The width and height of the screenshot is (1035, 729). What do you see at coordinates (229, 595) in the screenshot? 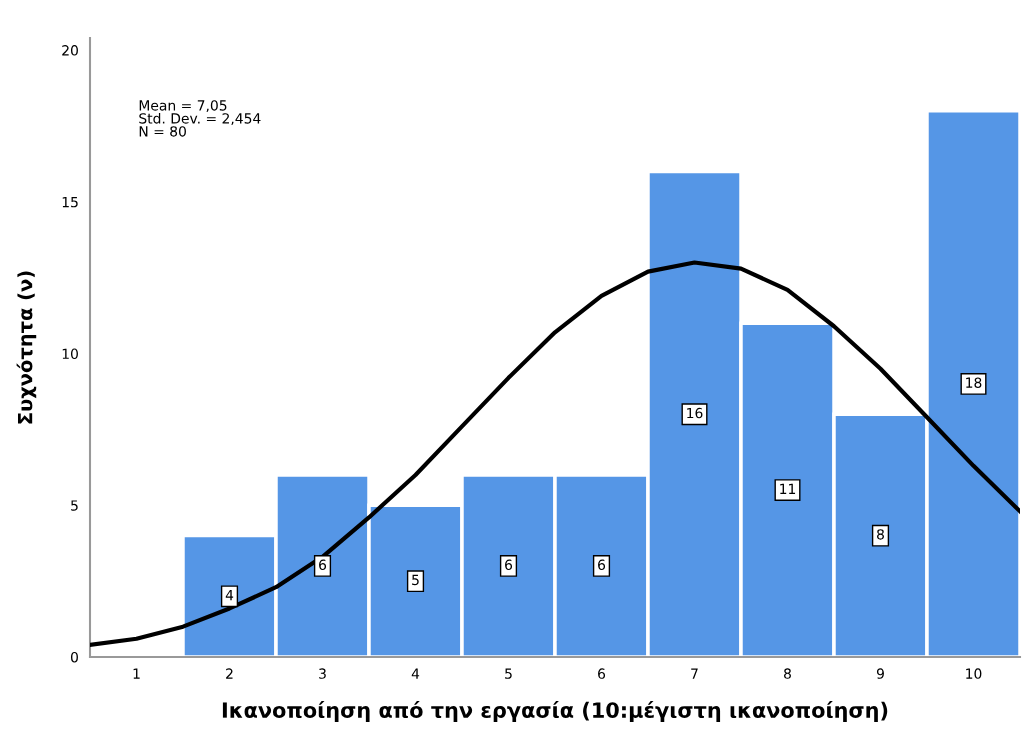
I see `data-label: 4` at bounding box center [229, 595].